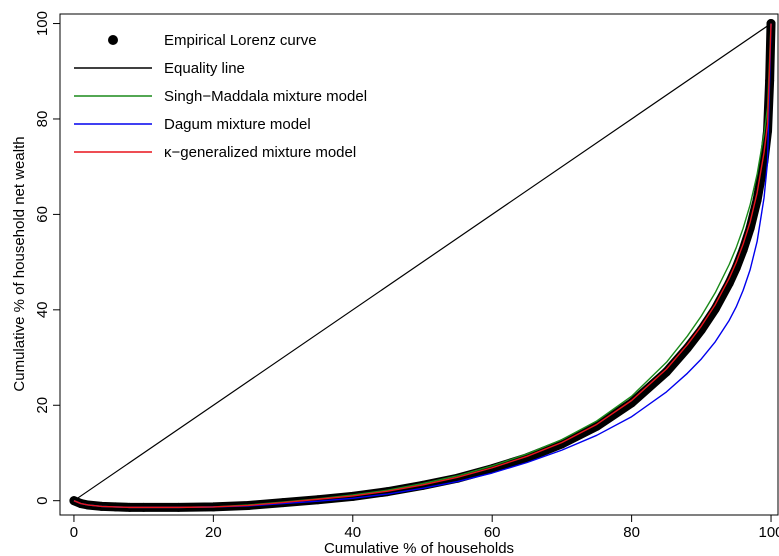 The image size is (779, 556). I want to click on legend-label: Singh−Maddala mixture model, so click(265, 96).